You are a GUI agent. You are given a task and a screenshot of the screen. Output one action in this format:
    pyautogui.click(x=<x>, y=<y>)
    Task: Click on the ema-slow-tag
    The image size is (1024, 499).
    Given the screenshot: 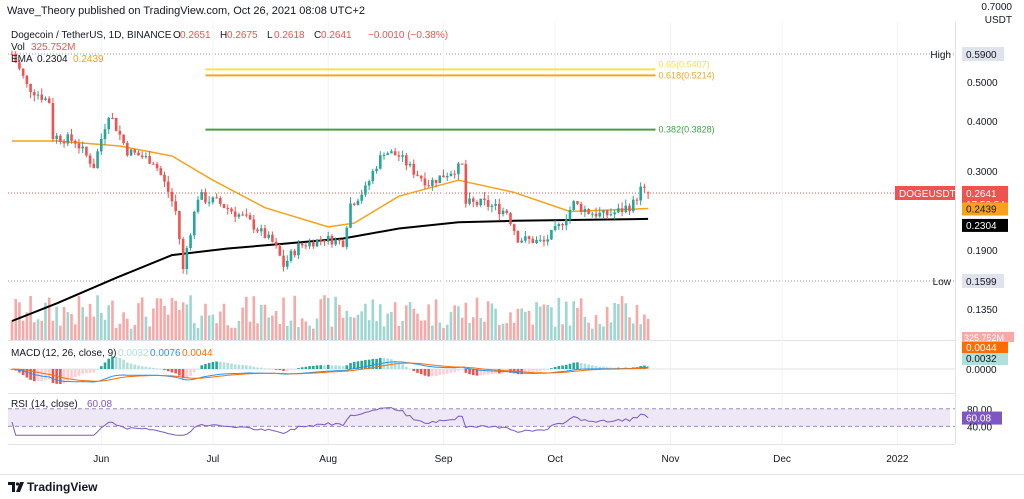 What is the action you would take?
    pyautogui.click(x=985, y=225)
    